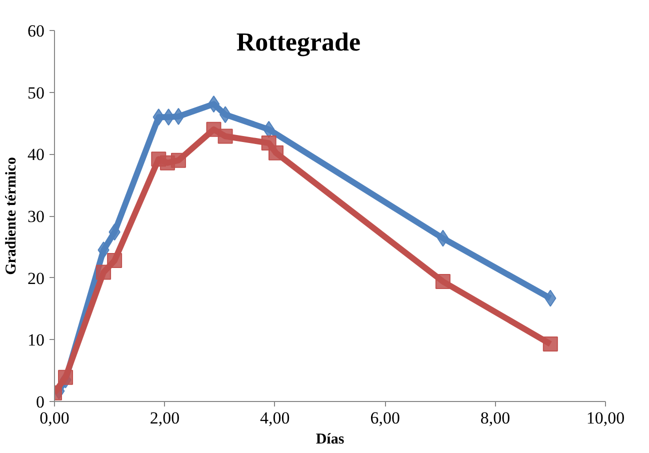 This screenshot has width=649, height=453. What do you see at coordinates (605, 418) in the screenshot?
I see `x-tick-label: 10,00` at bounding box center [605, 418].